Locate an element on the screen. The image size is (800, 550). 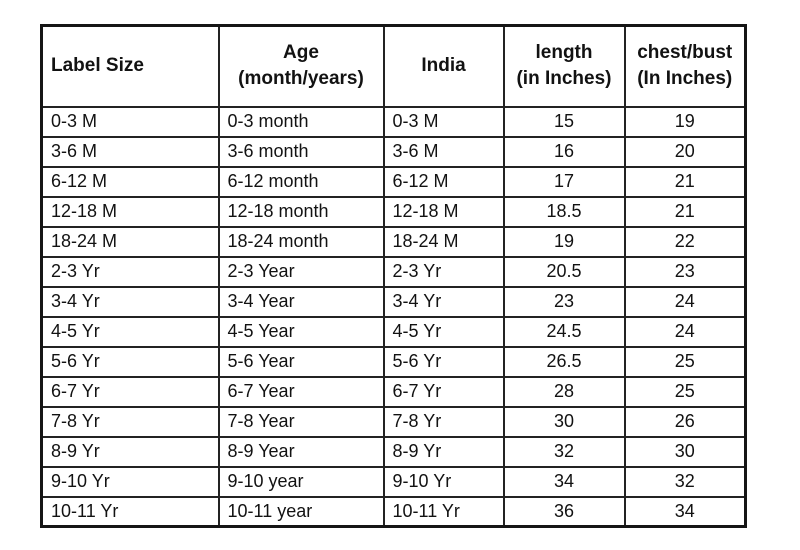
cell-age: 3-6 month is located at coordinates (301, 151).